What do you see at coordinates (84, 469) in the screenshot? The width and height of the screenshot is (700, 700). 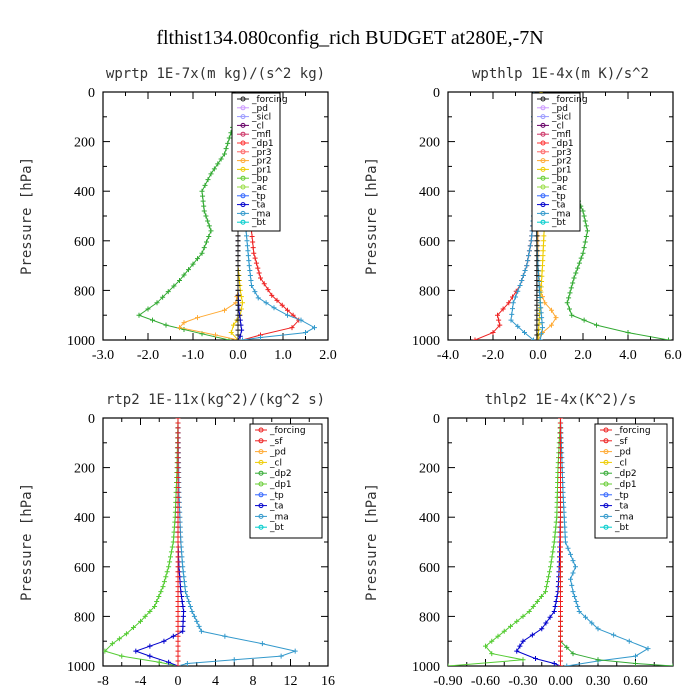 I see `y-tick-label: 200` at bounding box center [84, 469].